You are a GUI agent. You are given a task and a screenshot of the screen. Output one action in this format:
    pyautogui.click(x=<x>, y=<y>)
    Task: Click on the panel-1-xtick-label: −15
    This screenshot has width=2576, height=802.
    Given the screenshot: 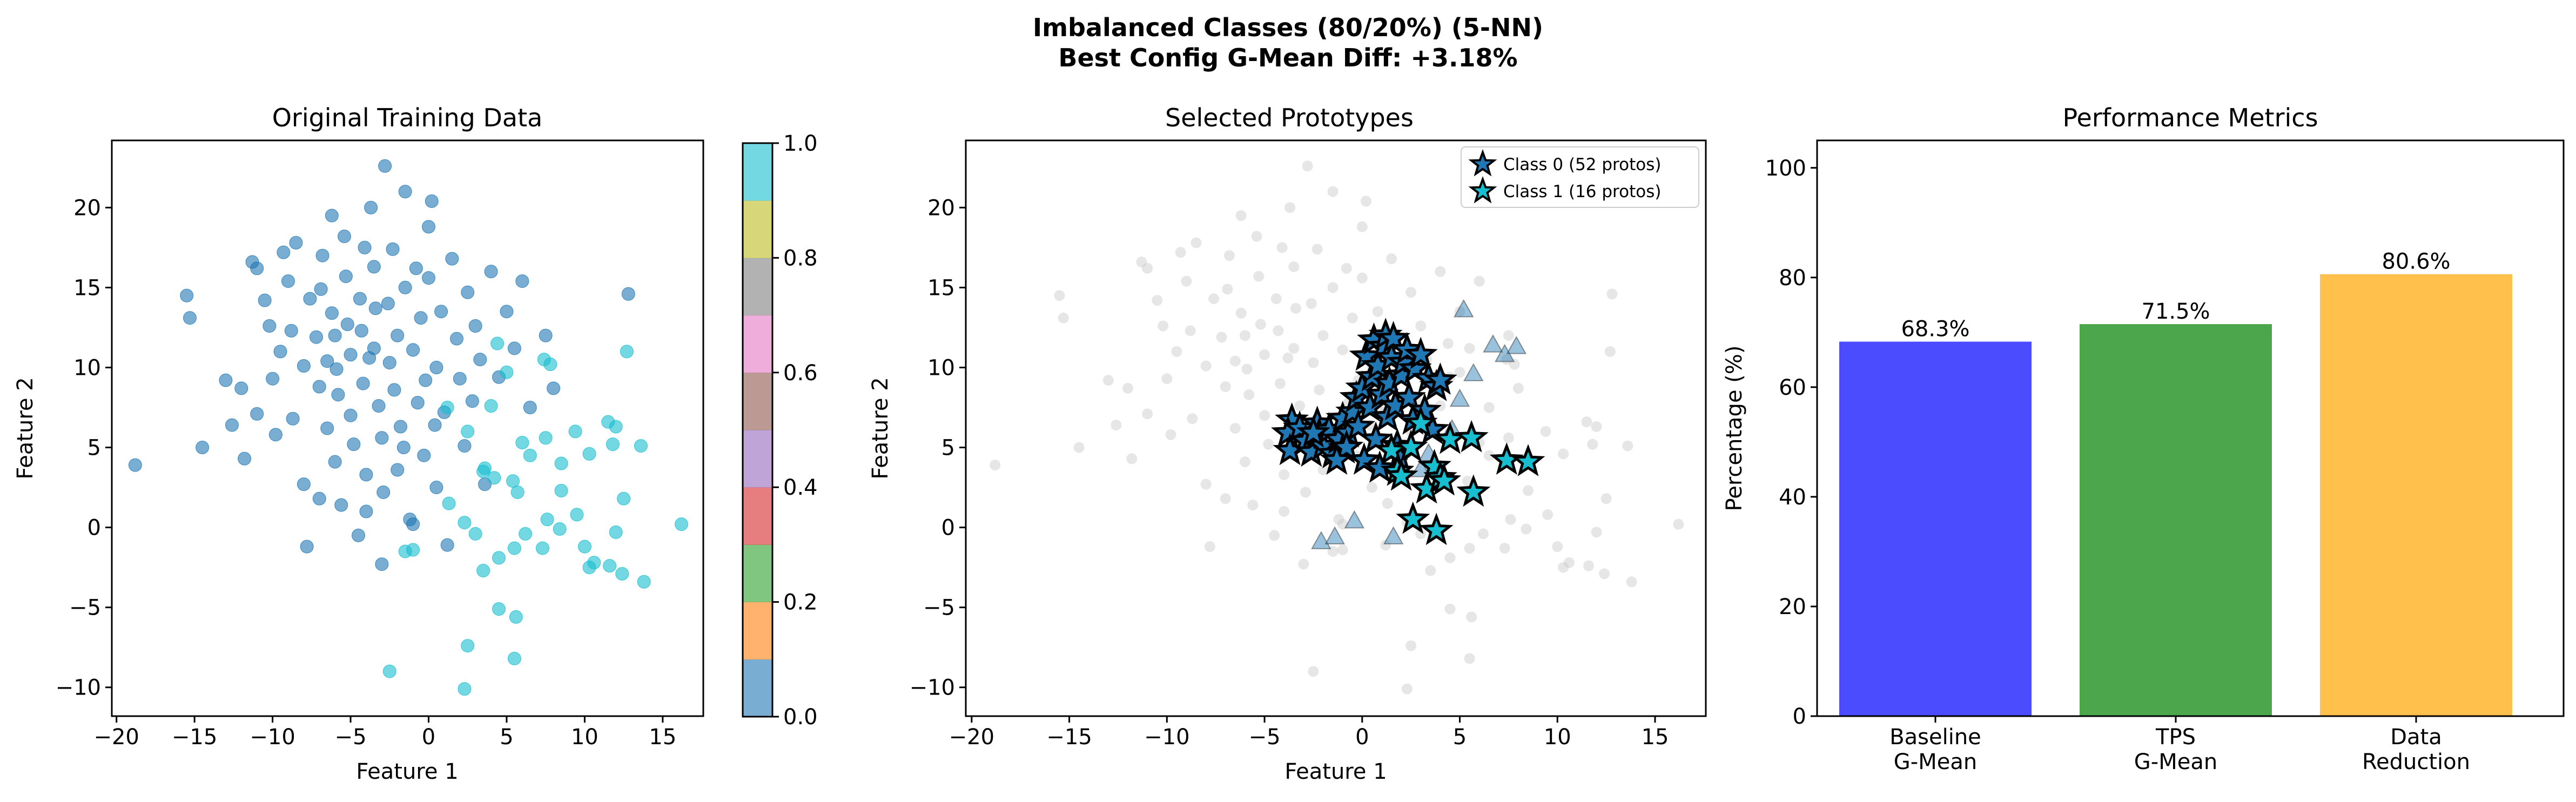 What is the action you would take?
    pyautogui.click(x=195, y=737)
    